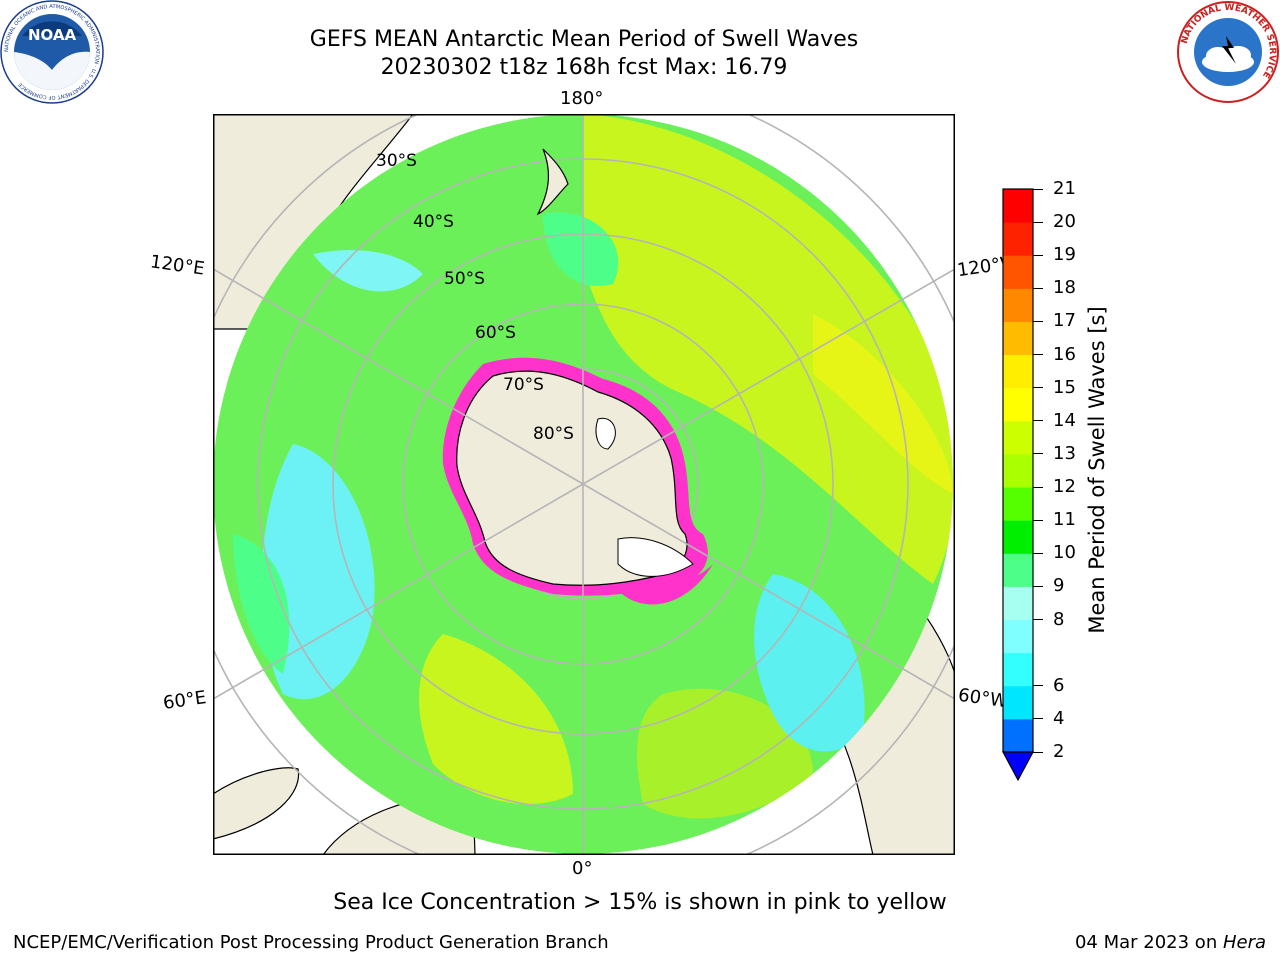  I want to click on lat-label-50s: 50°S, so click(464, 279).